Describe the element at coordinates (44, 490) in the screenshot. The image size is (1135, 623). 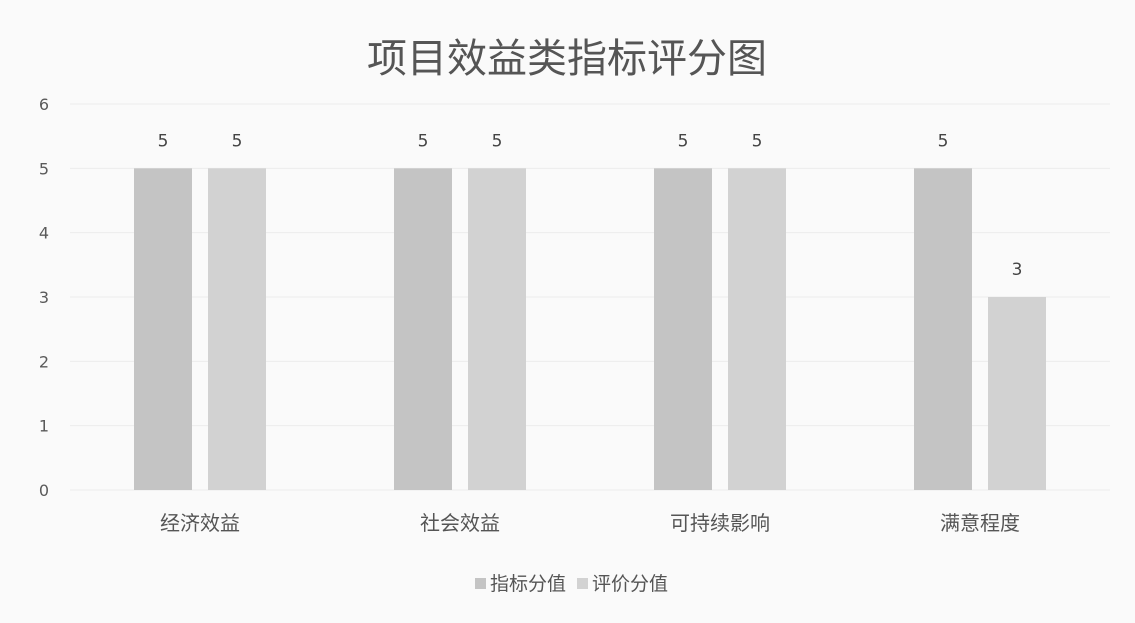
I see `y-tick-label: 0` at that location.